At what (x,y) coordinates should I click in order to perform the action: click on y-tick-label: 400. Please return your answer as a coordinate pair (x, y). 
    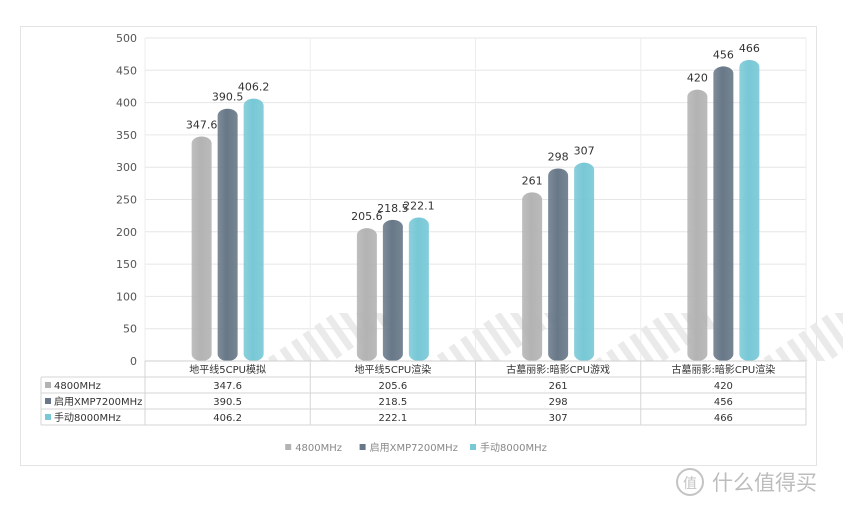
    Looking at the image, I should click on (126, 103).